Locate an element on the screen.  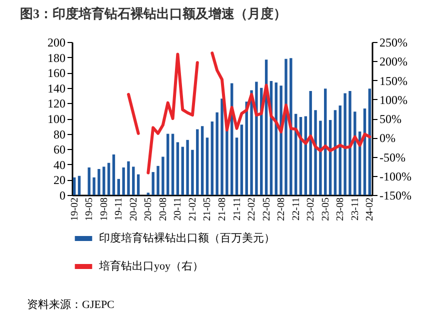
y-tick-label: 160 is located at coordinates (57, 73).